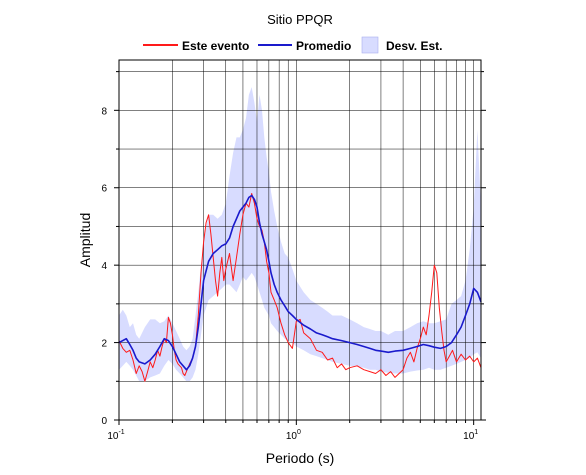 The image size is (586, 475). What do you see at coordinates (292, 45) in the screenshot?
I see `legend: Este evento Promedio Desv. Est.` at bounding box center [292, 45].